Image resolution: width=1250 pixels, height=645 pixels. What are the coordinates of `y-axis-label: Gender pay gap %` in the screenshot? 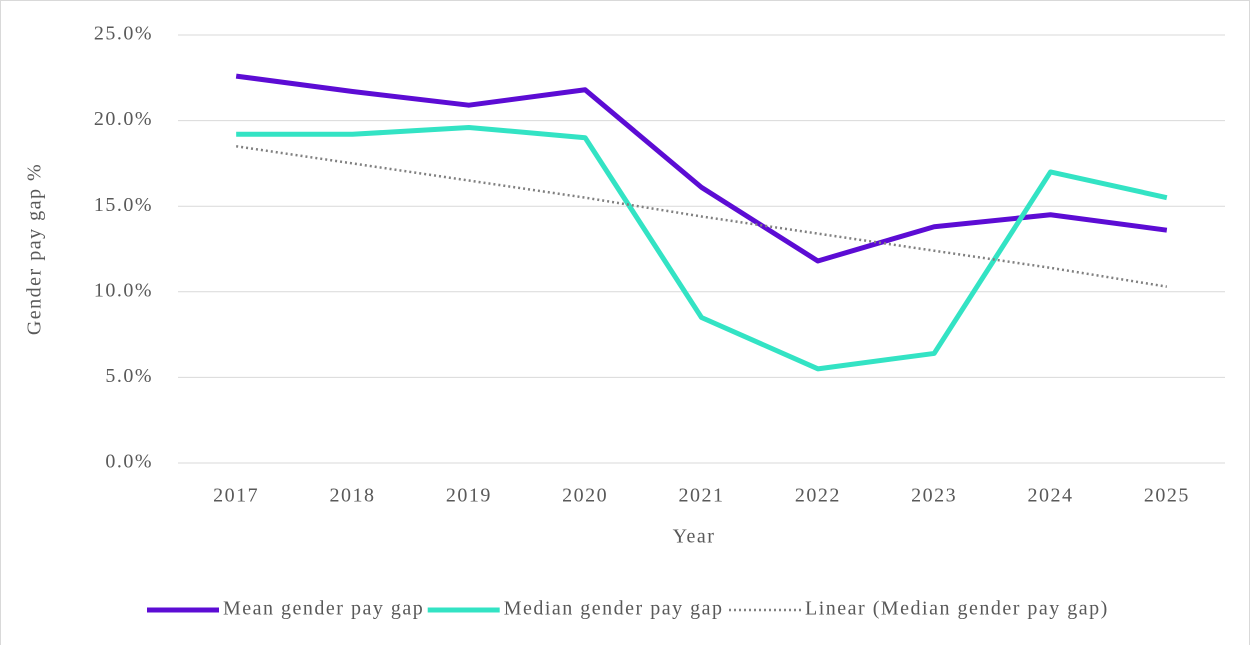 It's located at (35, 249).